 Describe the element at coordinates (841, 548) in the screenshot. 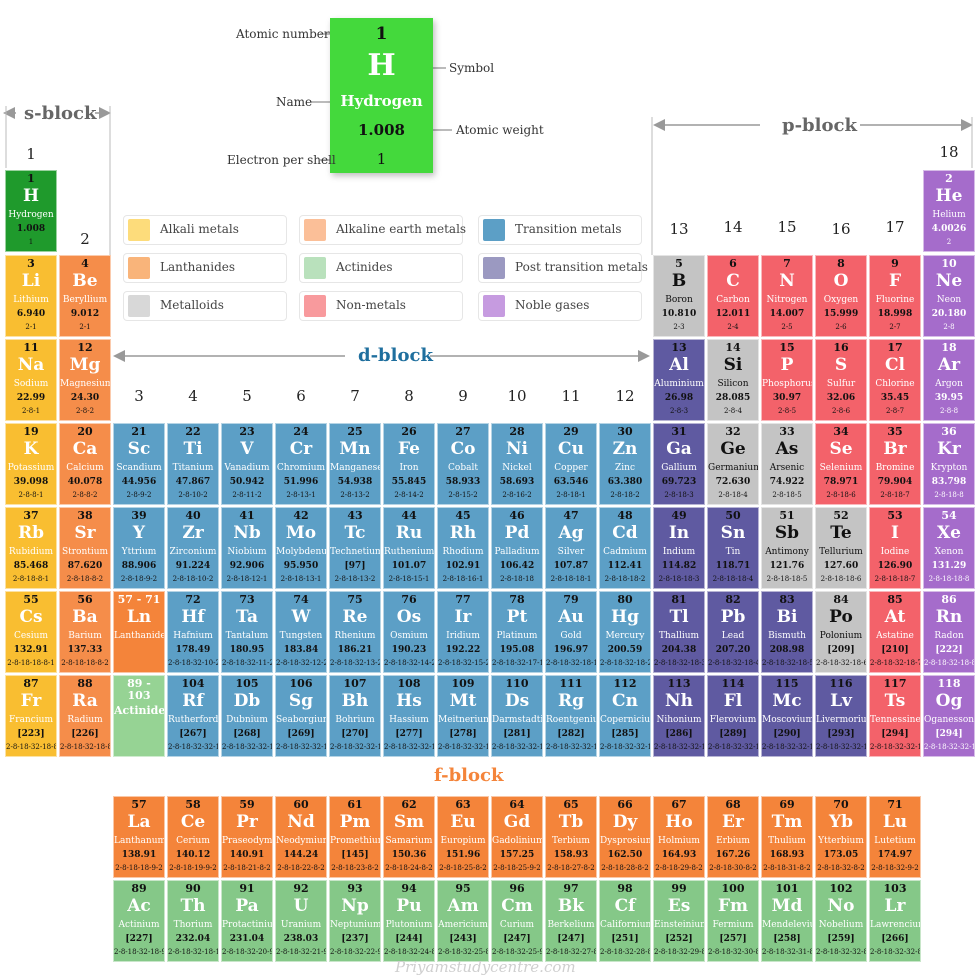

I see `element-cell-te: 52 Te Tellurium 127.60 2-8-18-18-6` at that location.